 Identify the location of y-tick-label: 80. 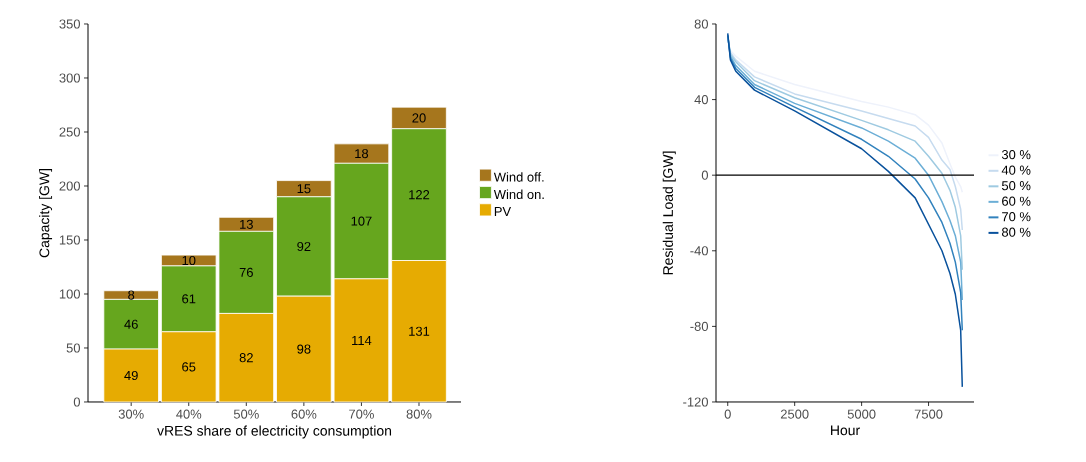
(701, 24).